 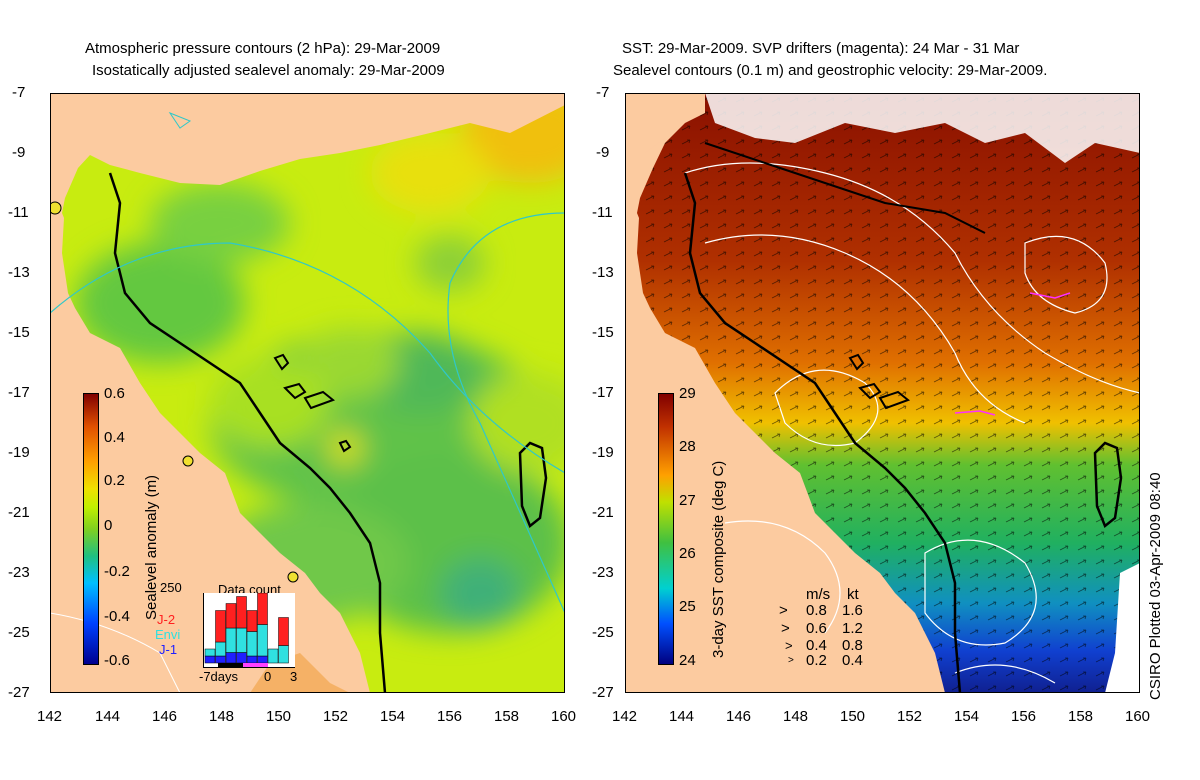 What do you see at coordinates (268, 676) in the screenshot?
I see `data-count-xlabel-zero: 0` at bounding box center [268, 676].